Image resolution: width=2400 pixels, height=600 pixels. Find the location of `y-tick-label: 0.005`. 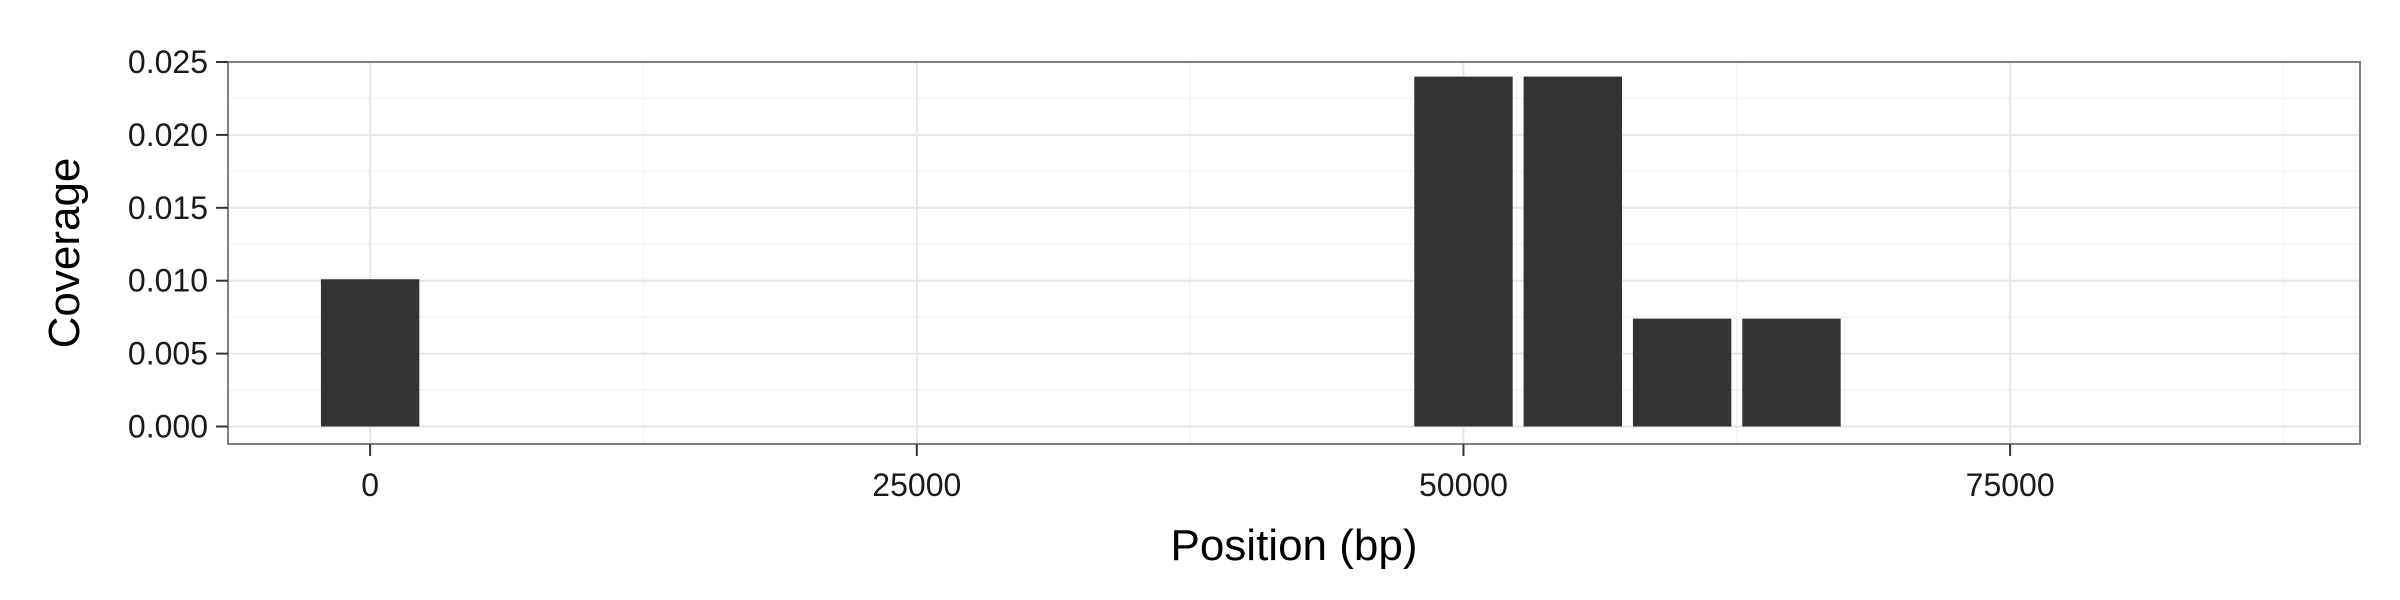

y-tick-label: 0.005 is located at coordinates (168, 354).